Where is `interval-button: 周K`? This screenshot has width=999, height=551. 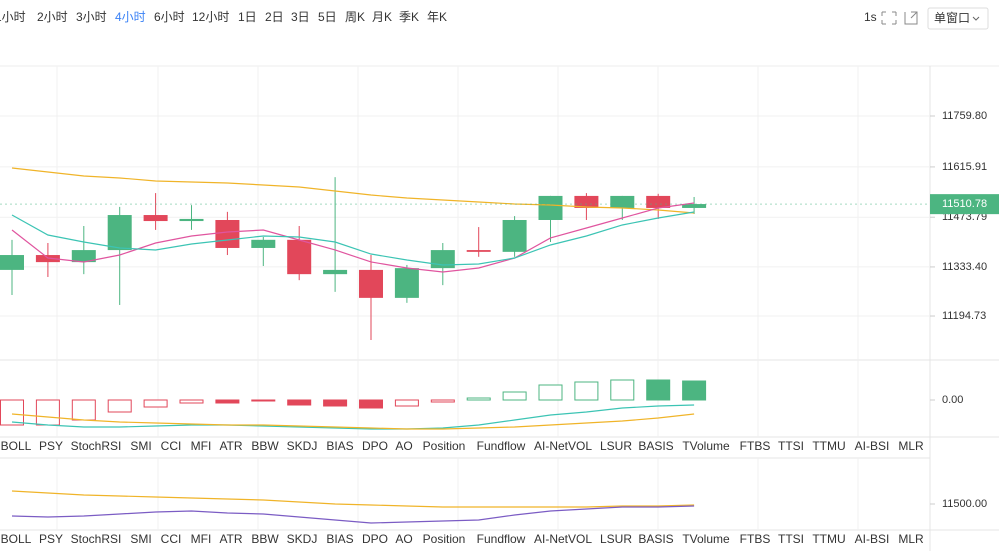
interval-button: 周K is located at coordinates (355, 17).